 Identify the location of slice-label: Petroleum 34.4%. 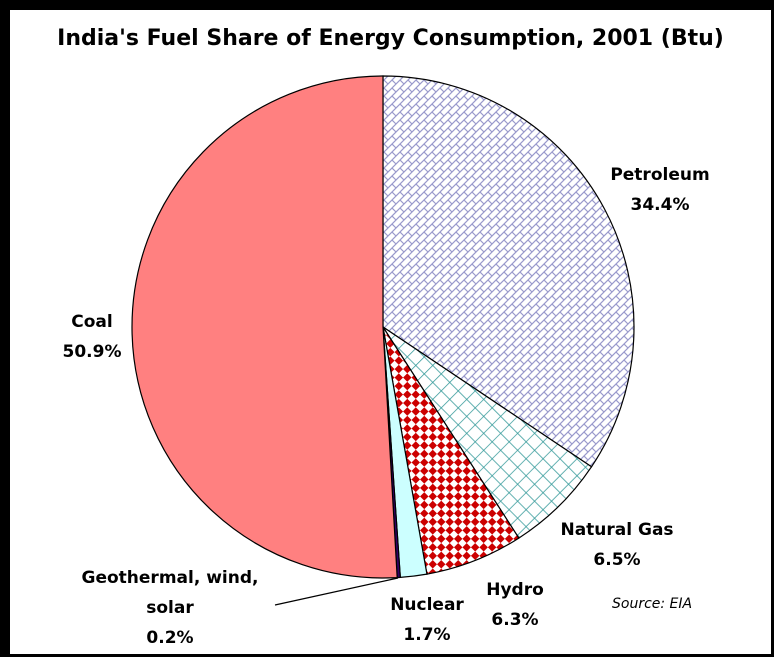
(659, 190).